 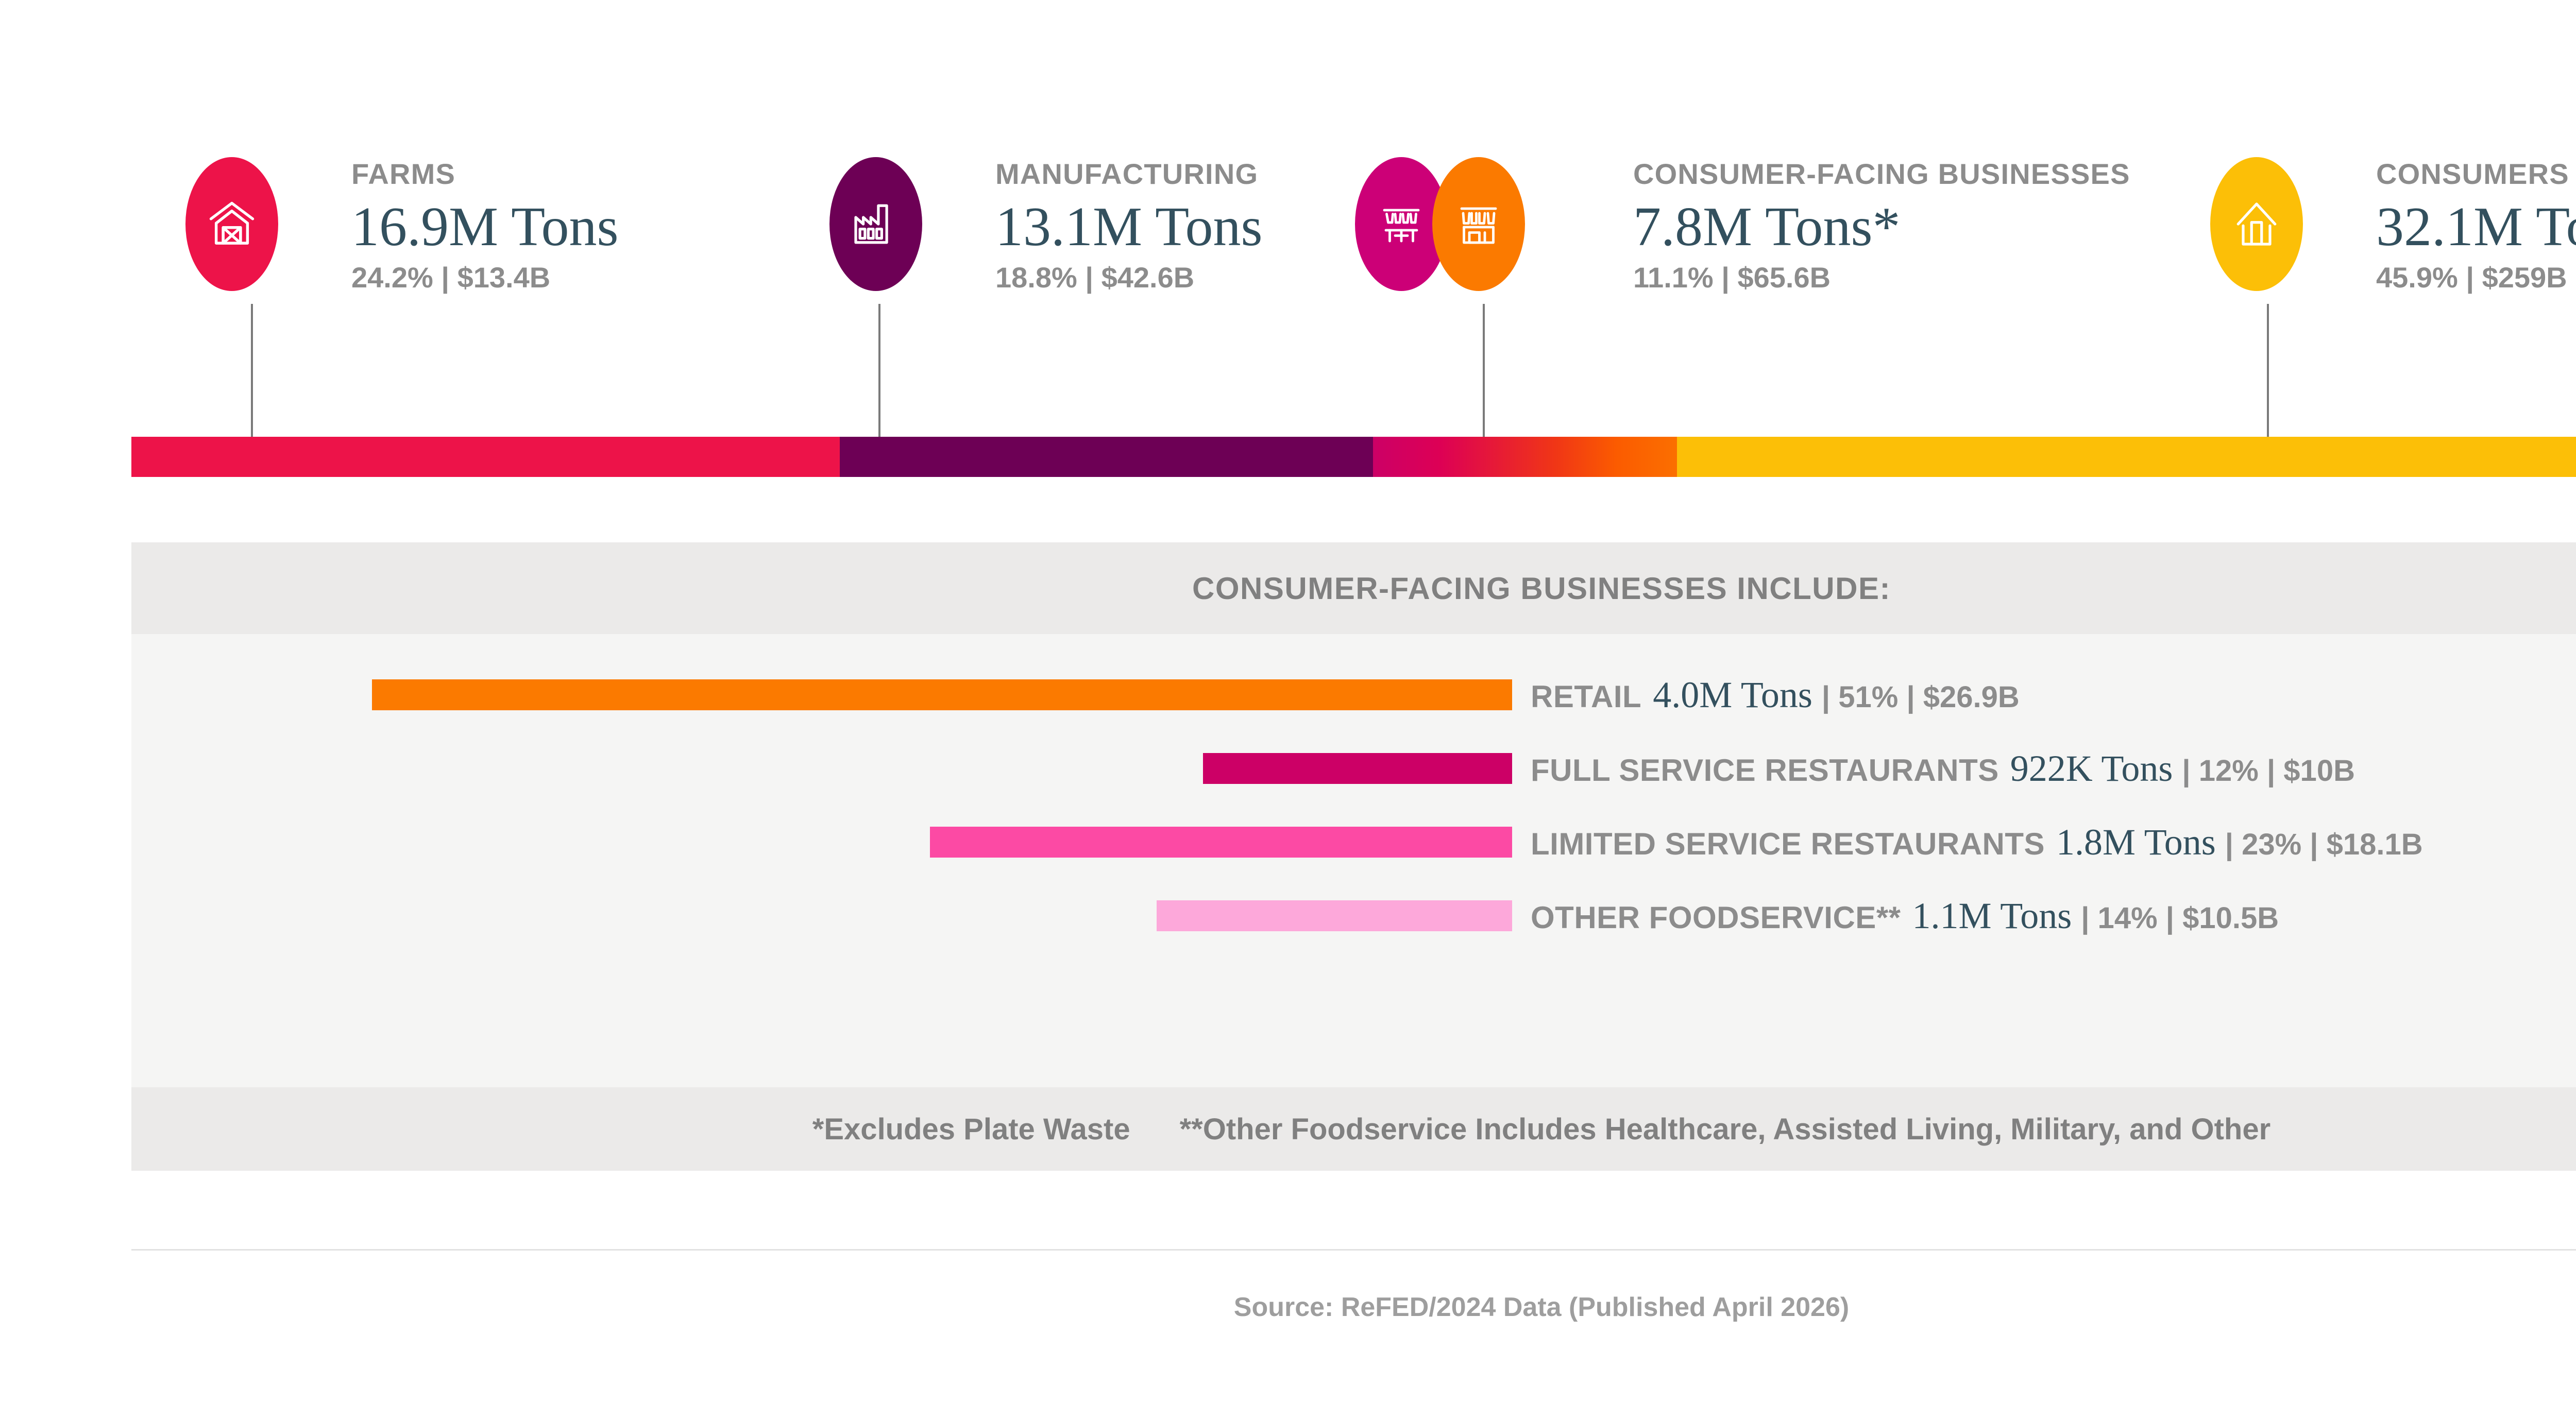 I want to click on breakdown-bar-full-service-restaurants, so click(x=1357, y=768).